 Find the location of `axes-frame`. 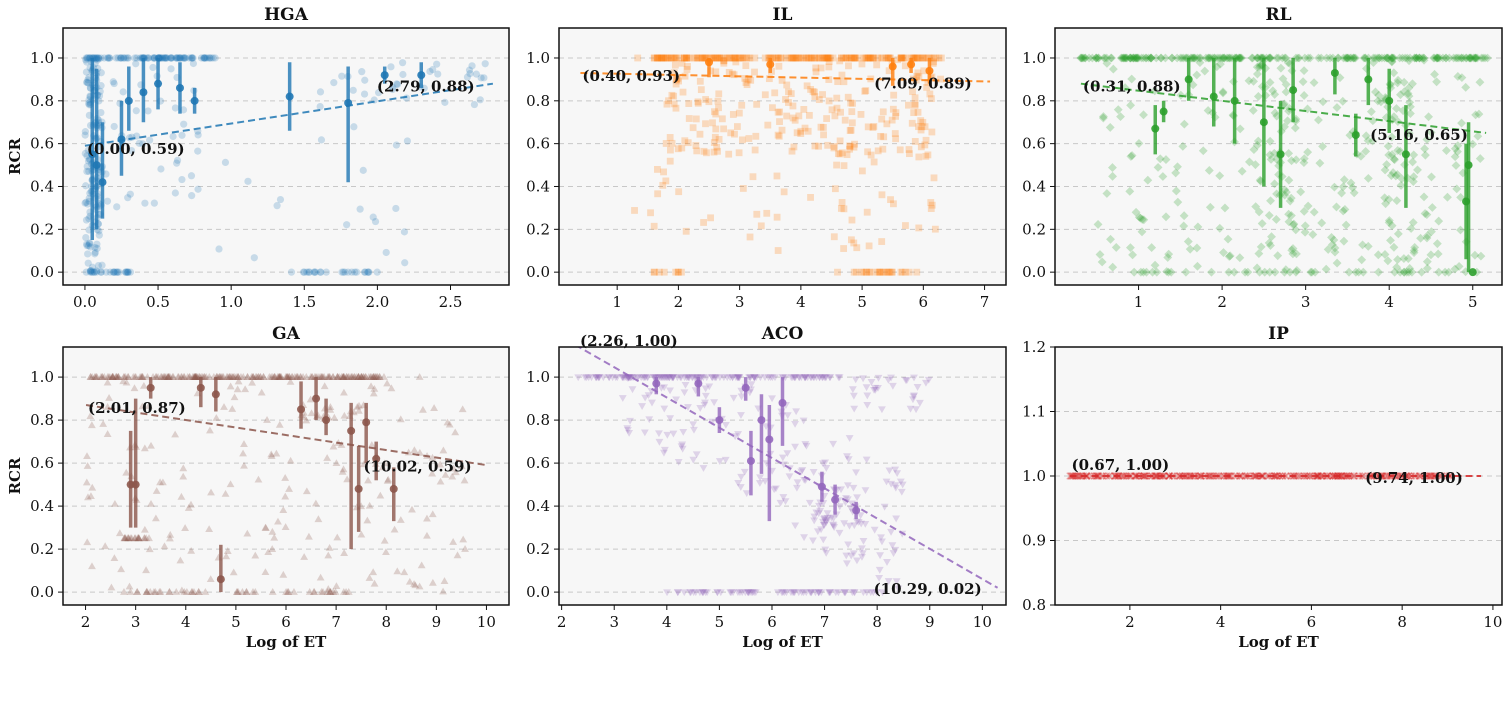

axes-frame is located at coordinates (1278, 156).